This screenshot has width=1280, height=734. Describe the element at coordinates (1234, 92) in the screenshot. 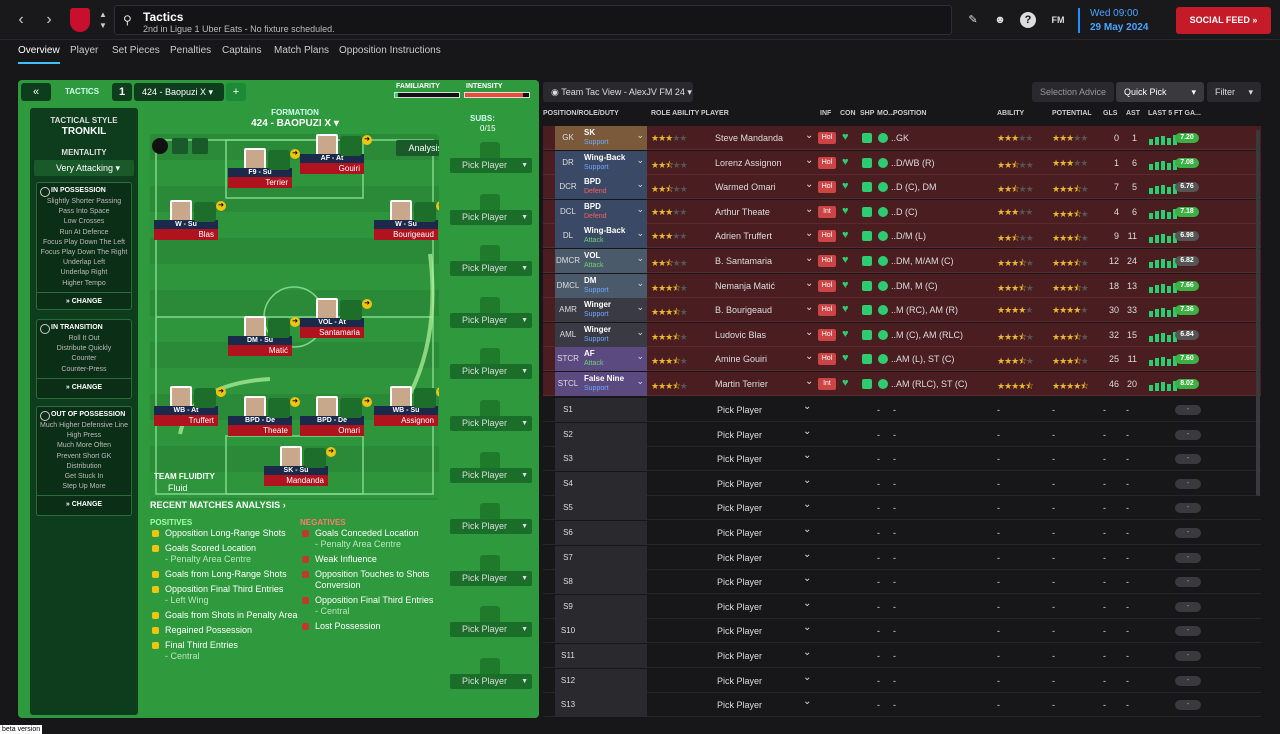

I see `filter-button: Filter ▾` at that location.